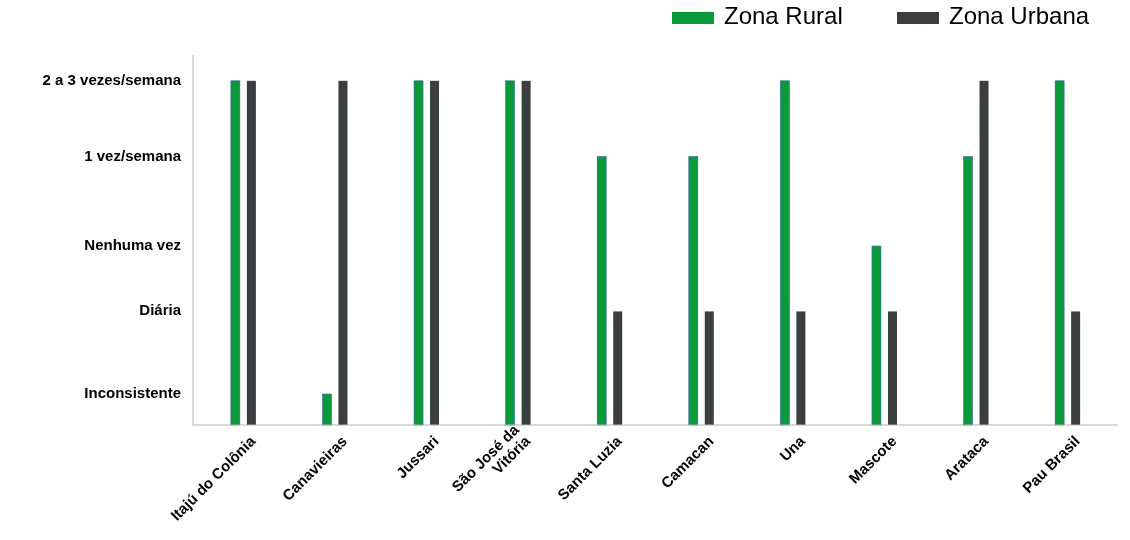  What do you see at coordinates (132, 244) in the screenshot?
I see `text: Nenhuma vez` at bounding box center [132, 244].